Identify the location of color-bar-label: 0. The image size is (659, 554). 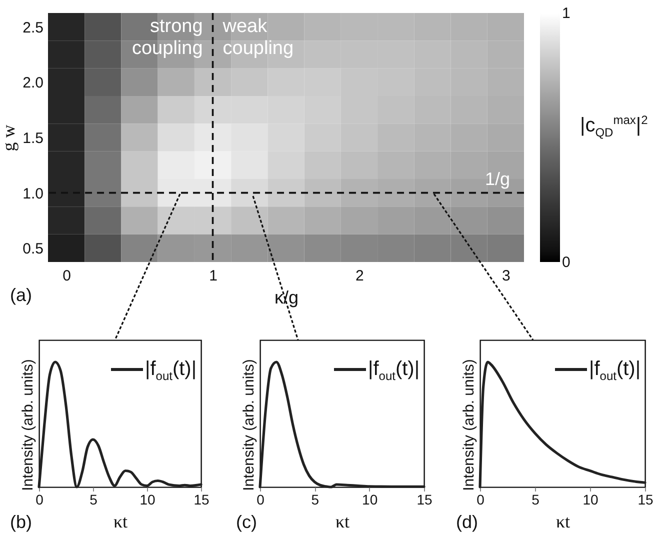
(566, 262).